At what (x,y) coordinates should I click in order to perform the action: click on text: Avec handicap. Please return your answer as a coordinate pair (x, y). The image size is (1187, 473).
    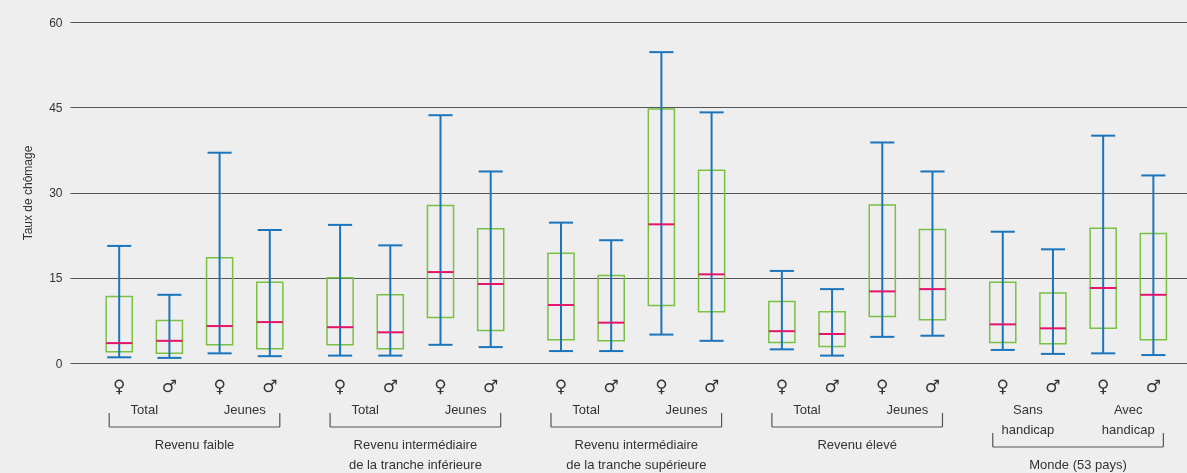
    Looking at the image, I should click on (1128, 419).